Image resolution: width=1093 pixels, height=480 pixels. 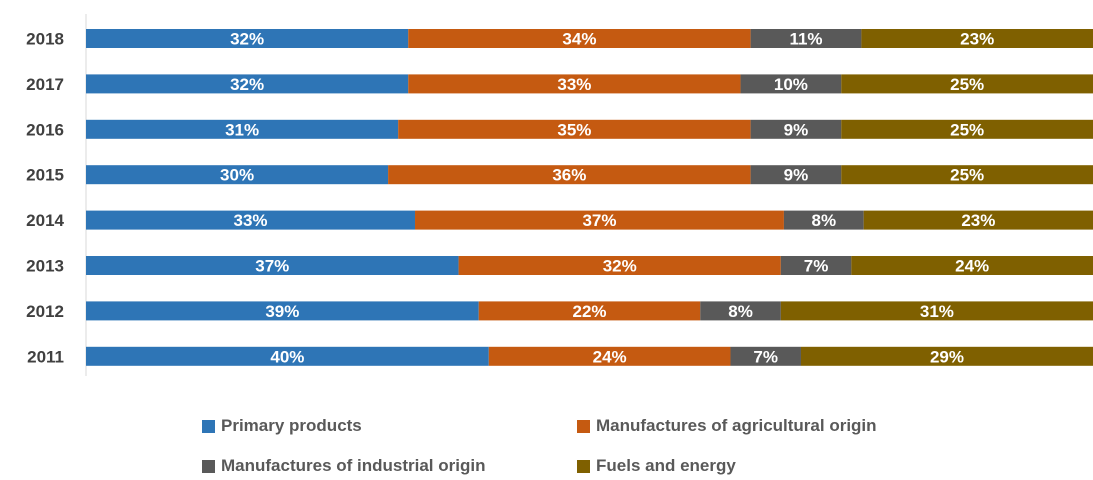 What do you see at coordinates (45, 311) in the screenshot?
I see `y-tick-label: 2012` at bounding box center [45, 311].